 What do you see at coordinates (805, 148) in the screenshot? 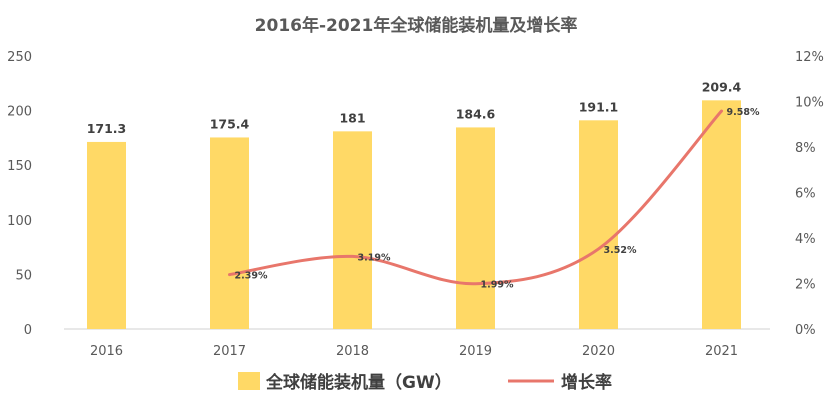
I see `right-tick-label: 8%` at bounding box center [805, 148].